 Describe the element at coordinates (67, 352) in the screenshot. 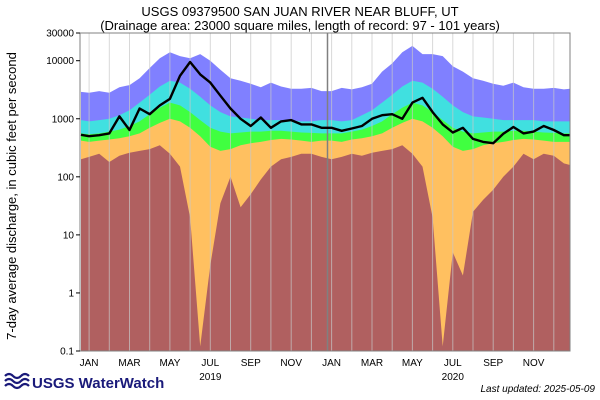

I see `y-tick-label: 0.1` at that location.